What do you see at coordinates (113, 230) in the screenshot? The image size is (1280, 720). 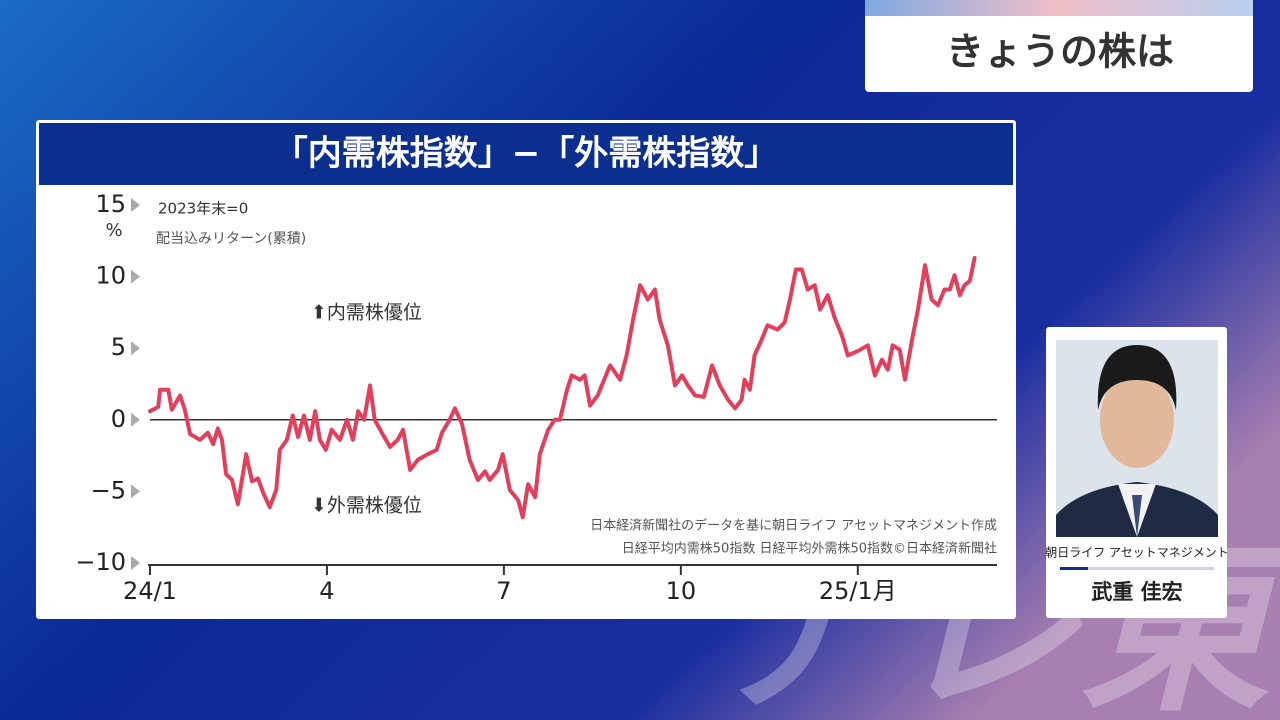 I see `y-unit: %` at bounding box center [113, 230].